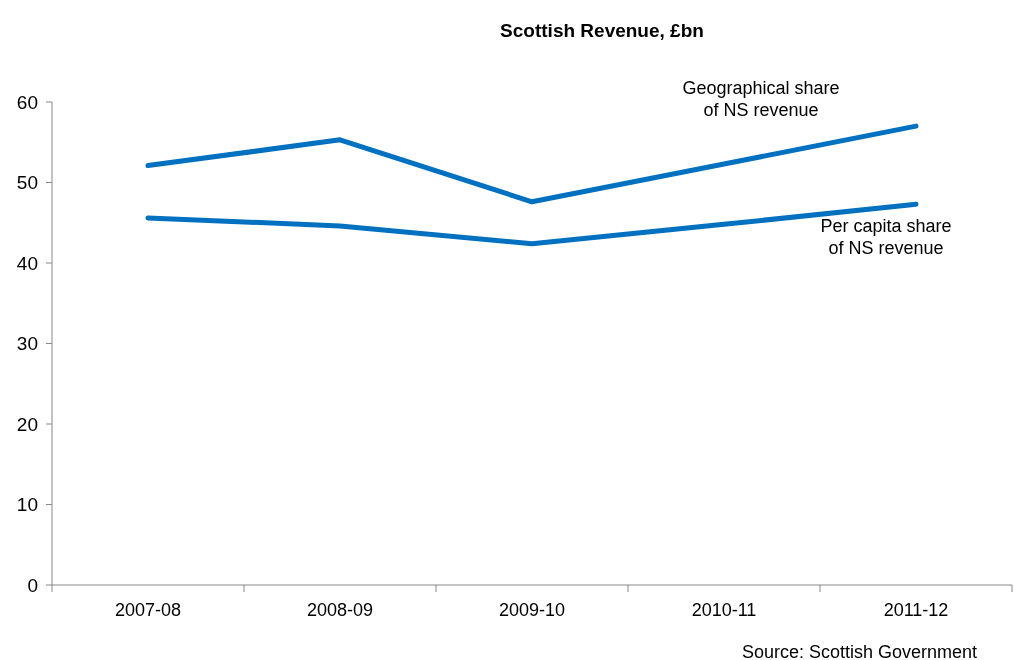 The image size is (1015, 660). Describe the element at coordinates (724, 610) in the screenshot. I see `x-tick-label: 2010-11` at that location.